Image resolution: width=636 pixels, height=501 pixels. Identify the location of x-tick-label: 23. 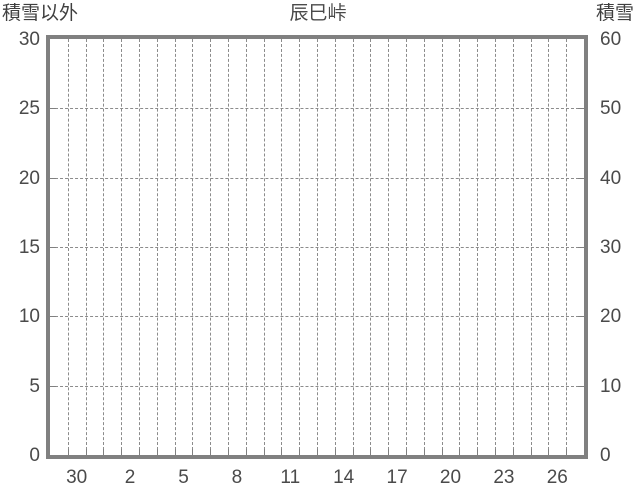
(504, 477).